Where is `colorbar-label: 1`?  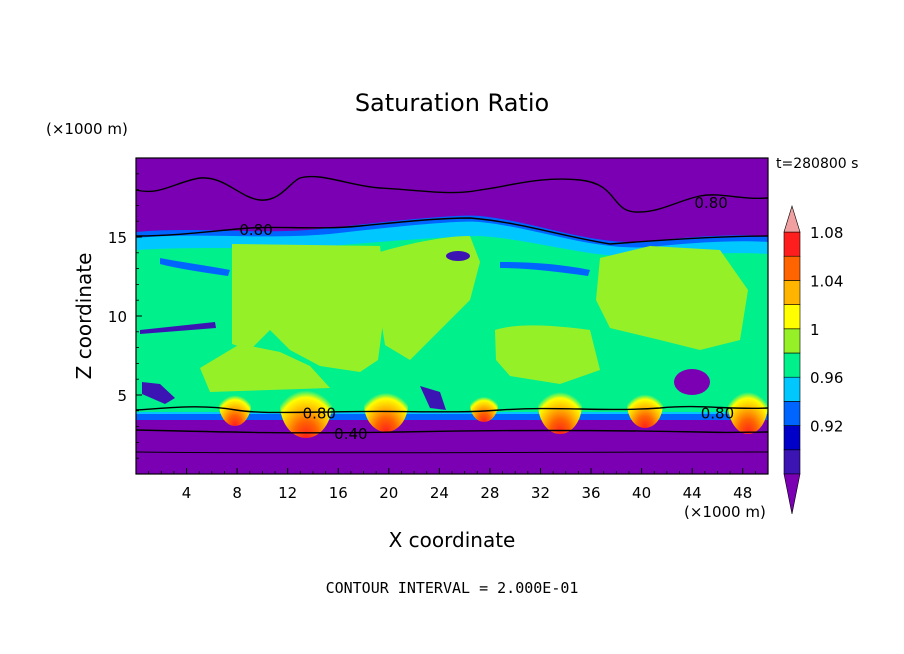 colorbar-label: 1 is located at coordinates (815, 330).